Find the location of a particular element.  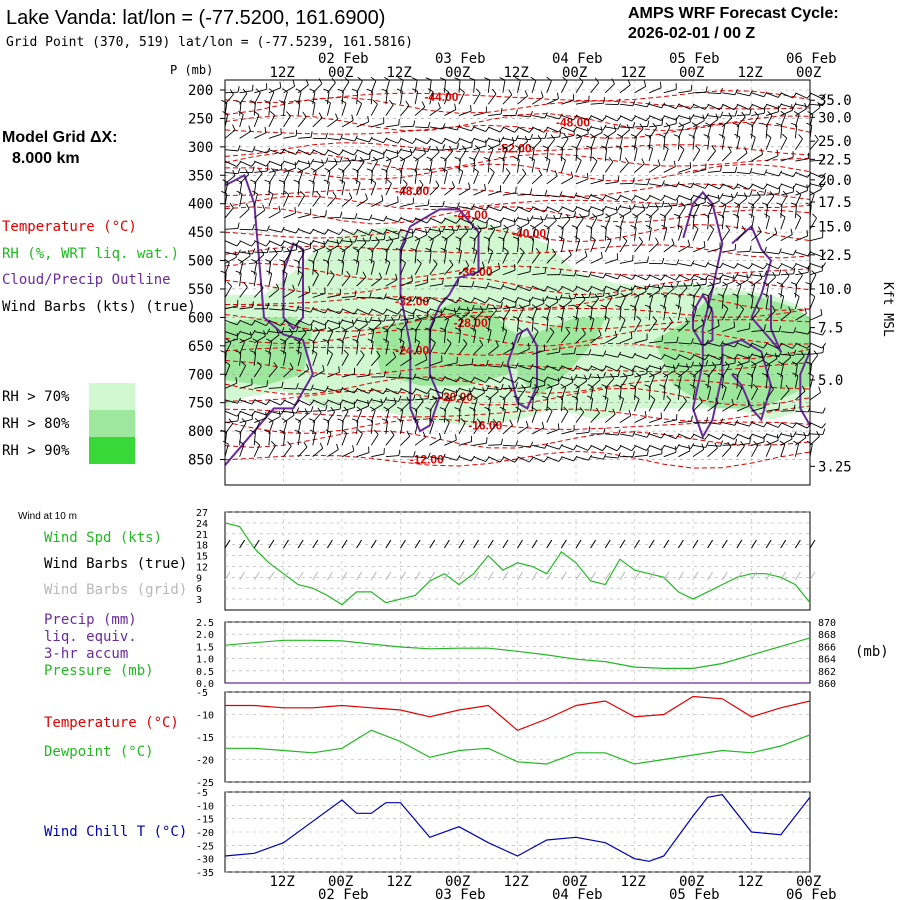

pressure-tick-label: 250 is located at coordinates (200, 119).